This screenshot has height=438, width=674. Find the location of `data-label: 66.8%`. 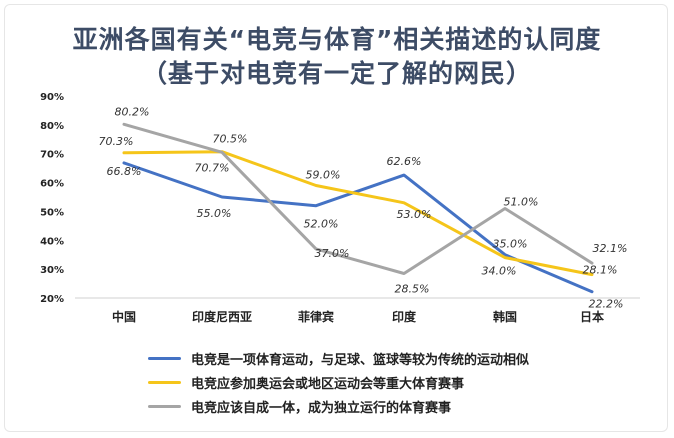

data-label: 66.8% is located at coordinates (124, 171).